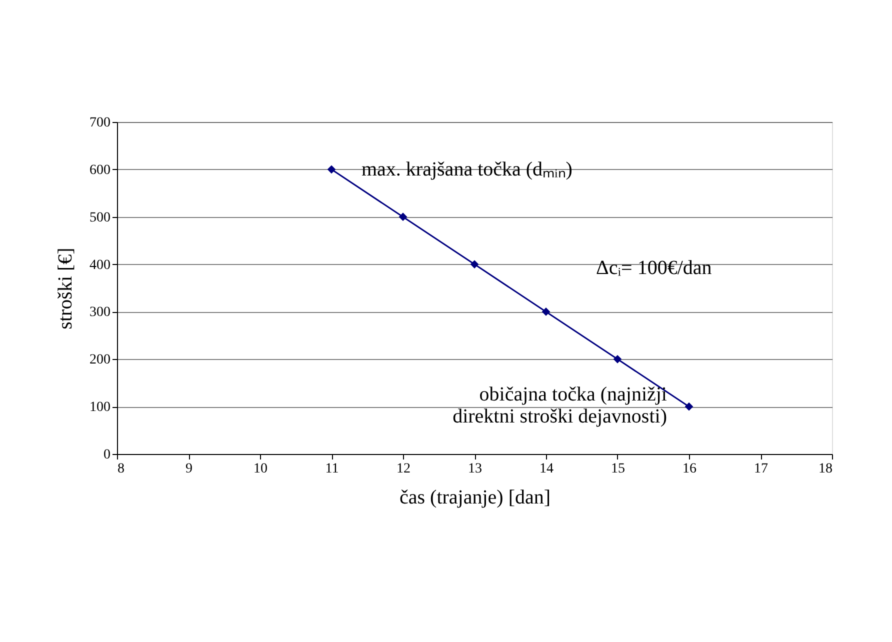  I want to click on x-tick-label: 12, so click(403, 469).